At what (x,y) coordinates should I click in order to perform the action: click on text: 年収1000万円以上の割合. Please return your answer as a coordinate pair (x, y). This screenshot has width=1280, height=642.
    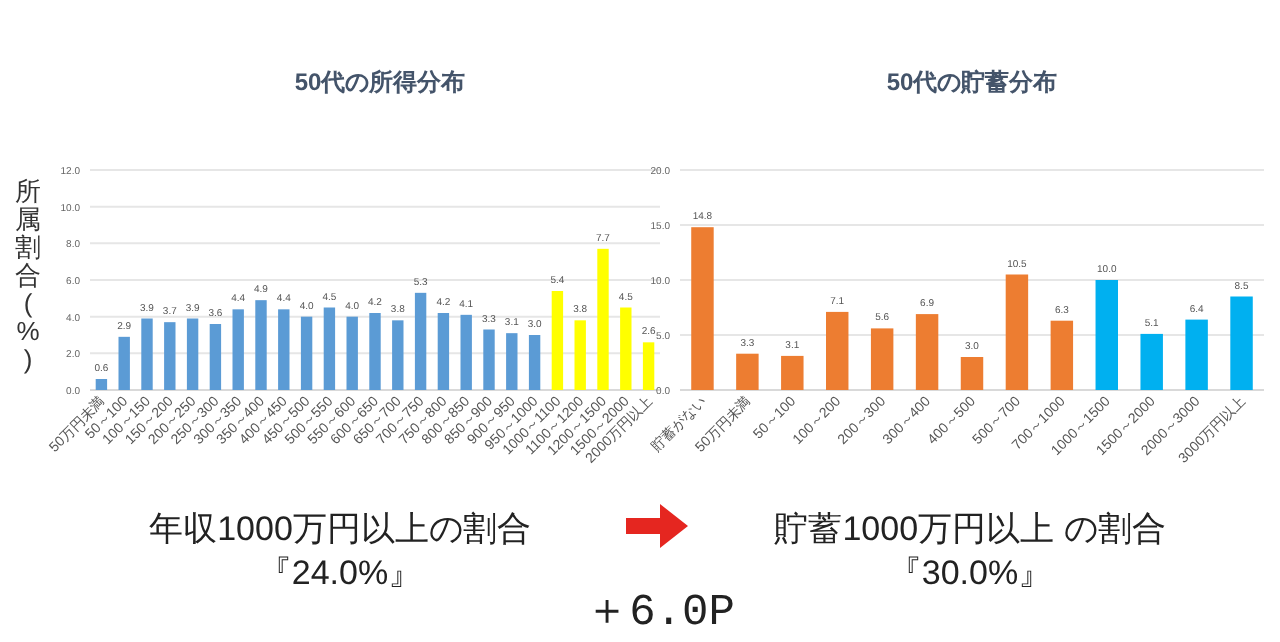
    Looking at the image, I should click on (340, 529).